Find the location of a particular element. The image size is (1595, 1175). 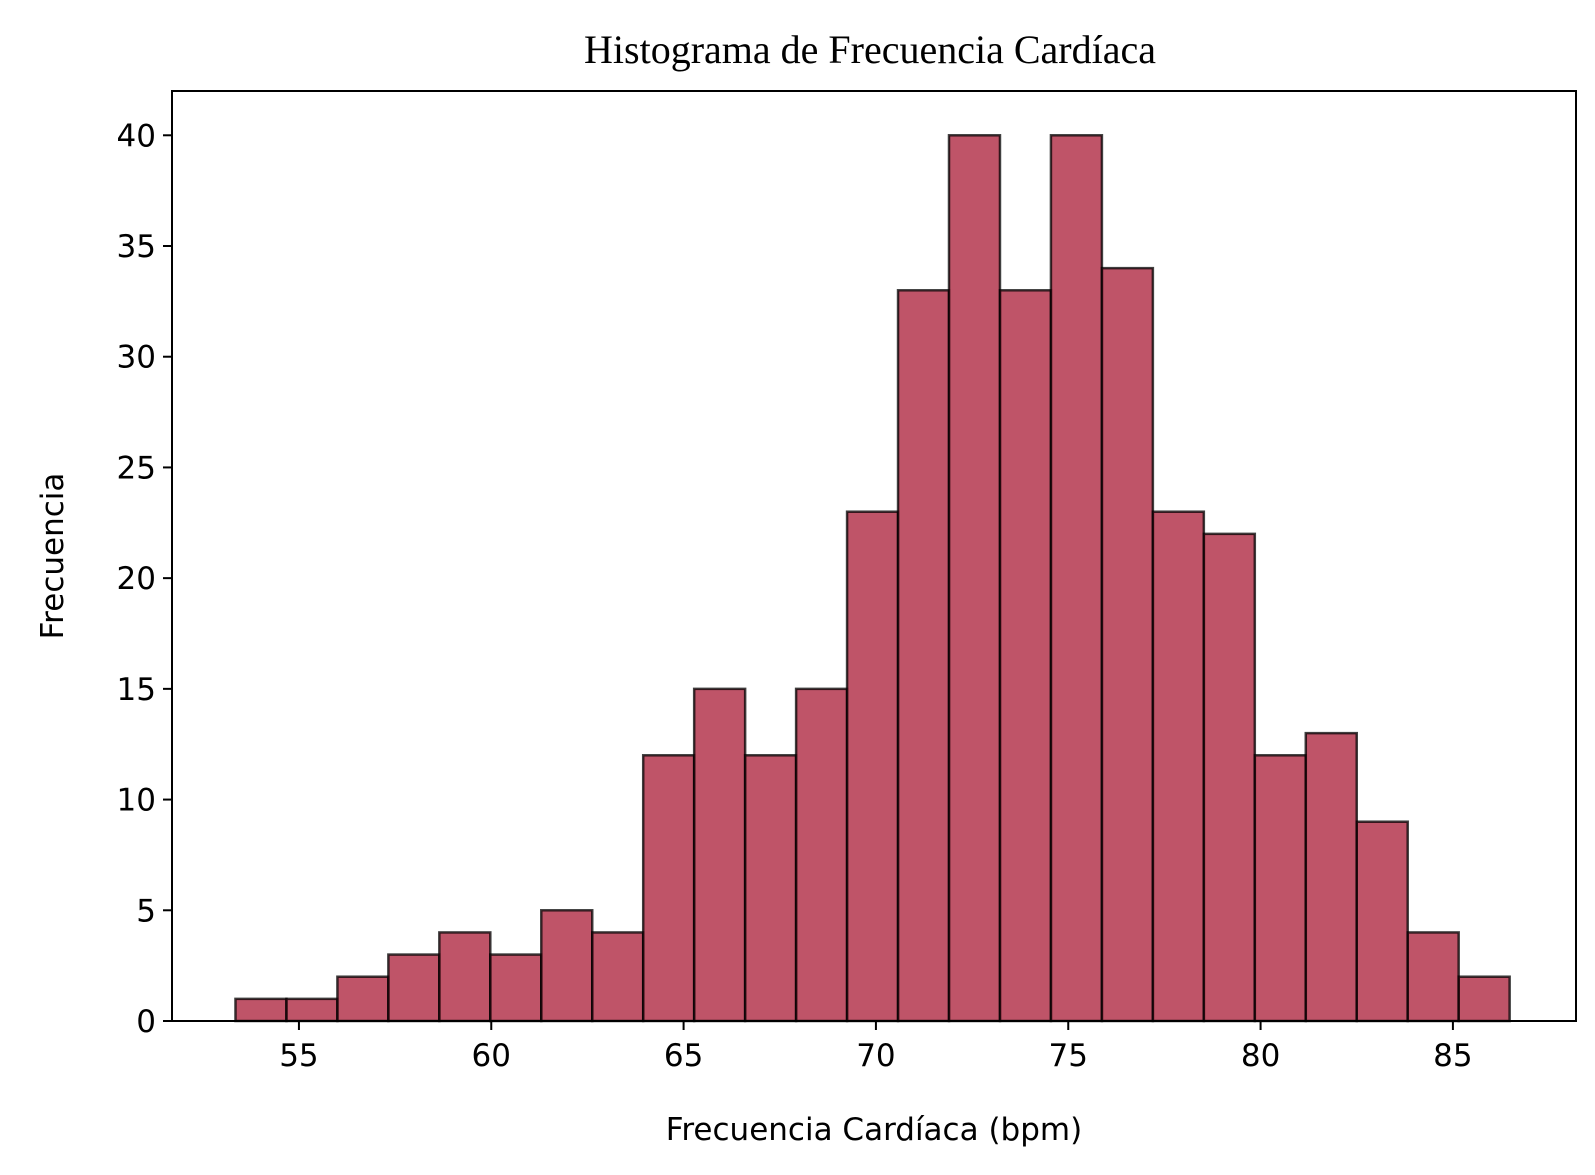

y-tick-label: 5 is located at coordinates (146, 911).